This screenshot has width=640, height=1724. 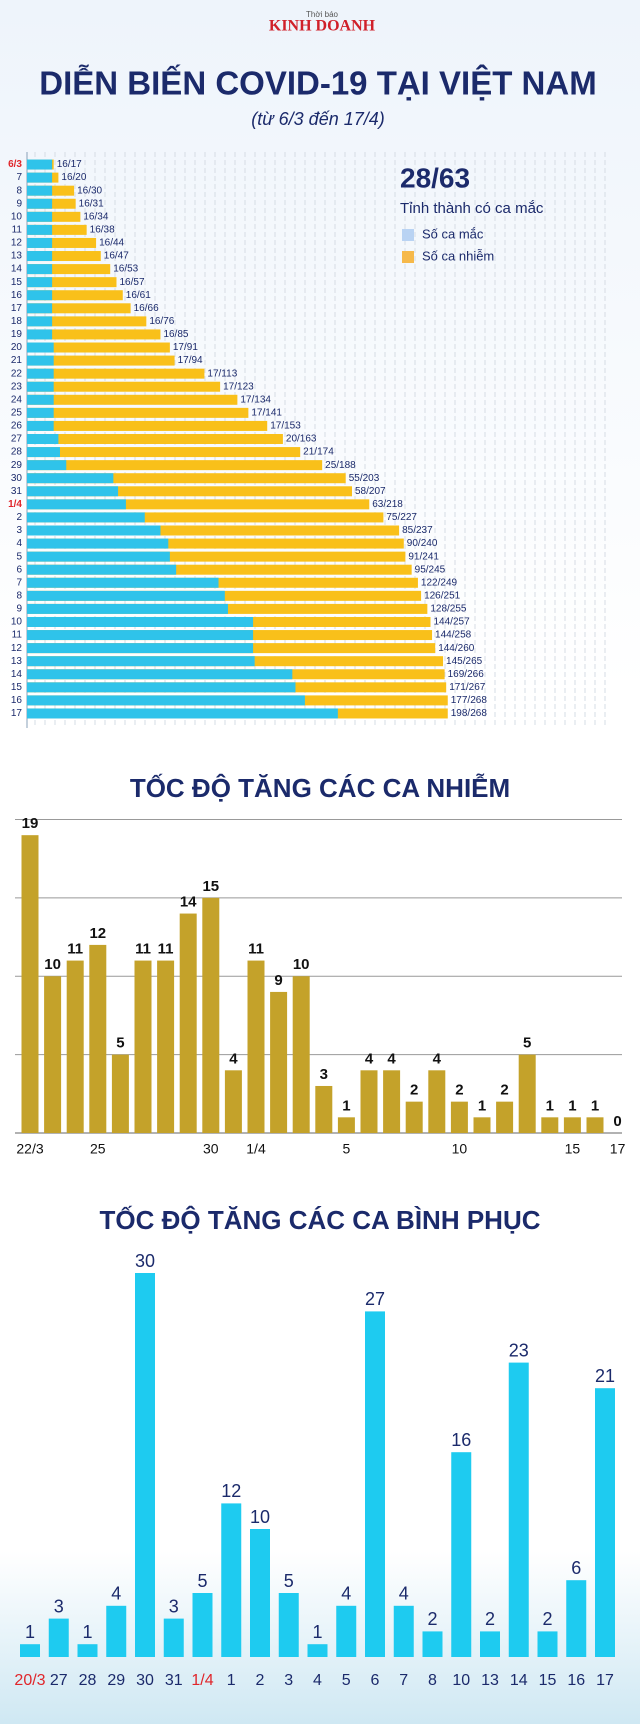 What do you see at coordinates (435, 177) in the screenshot?
I see `annotation: 28/63` at bounding box center [435, 177].